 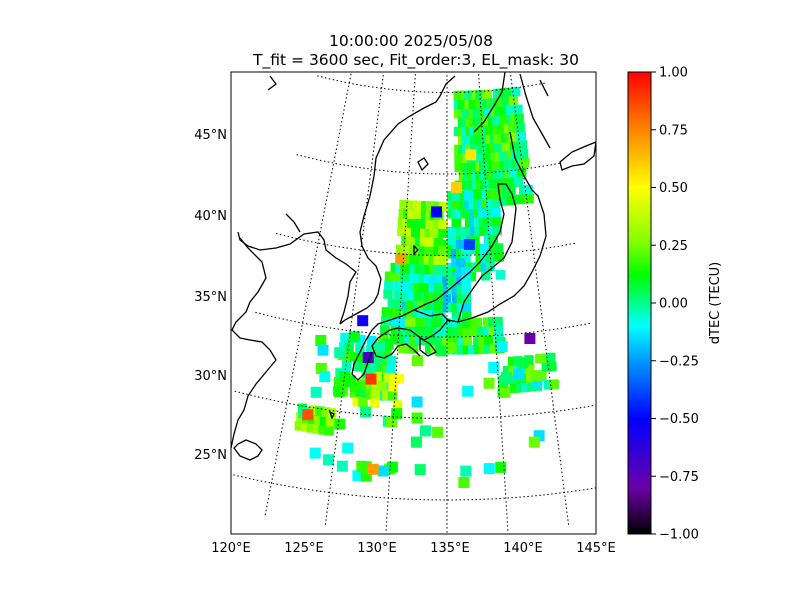 I want to click on meridian-line, so click(x=308, y=294).